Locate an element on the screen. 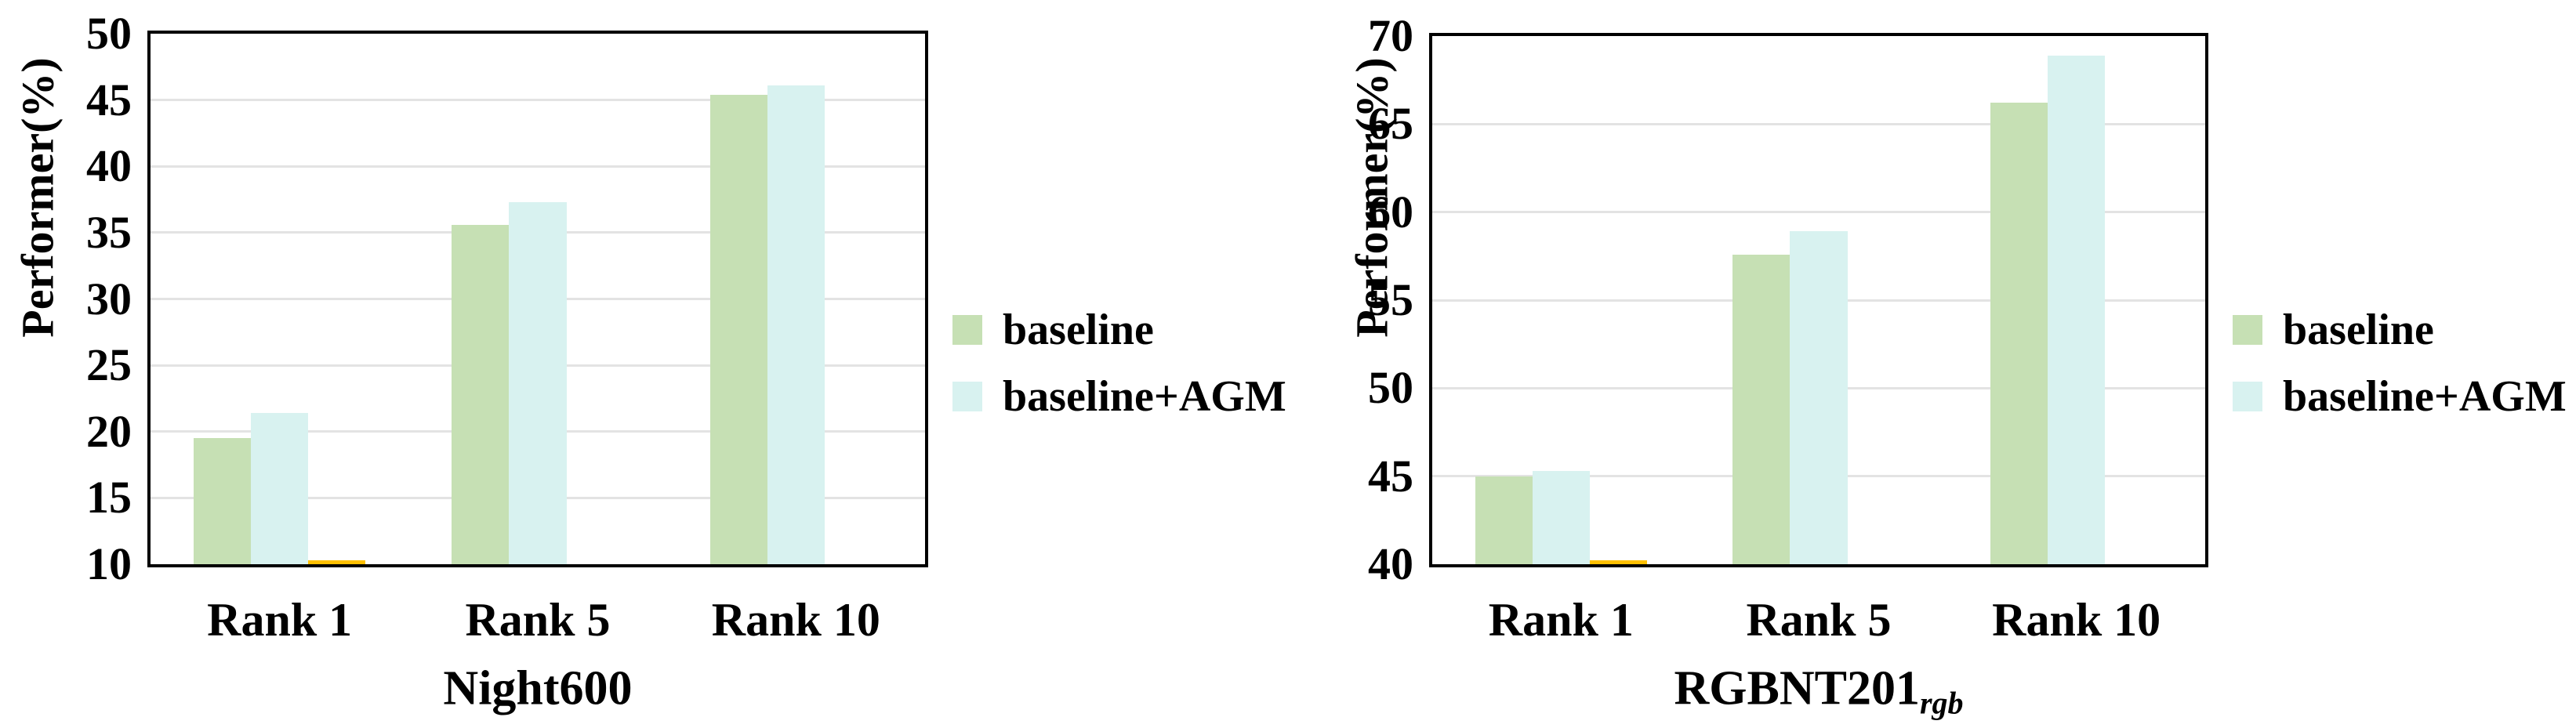 The image size is (2576, 728). y-tick-label: 30 is located at coordinates (109, 298).